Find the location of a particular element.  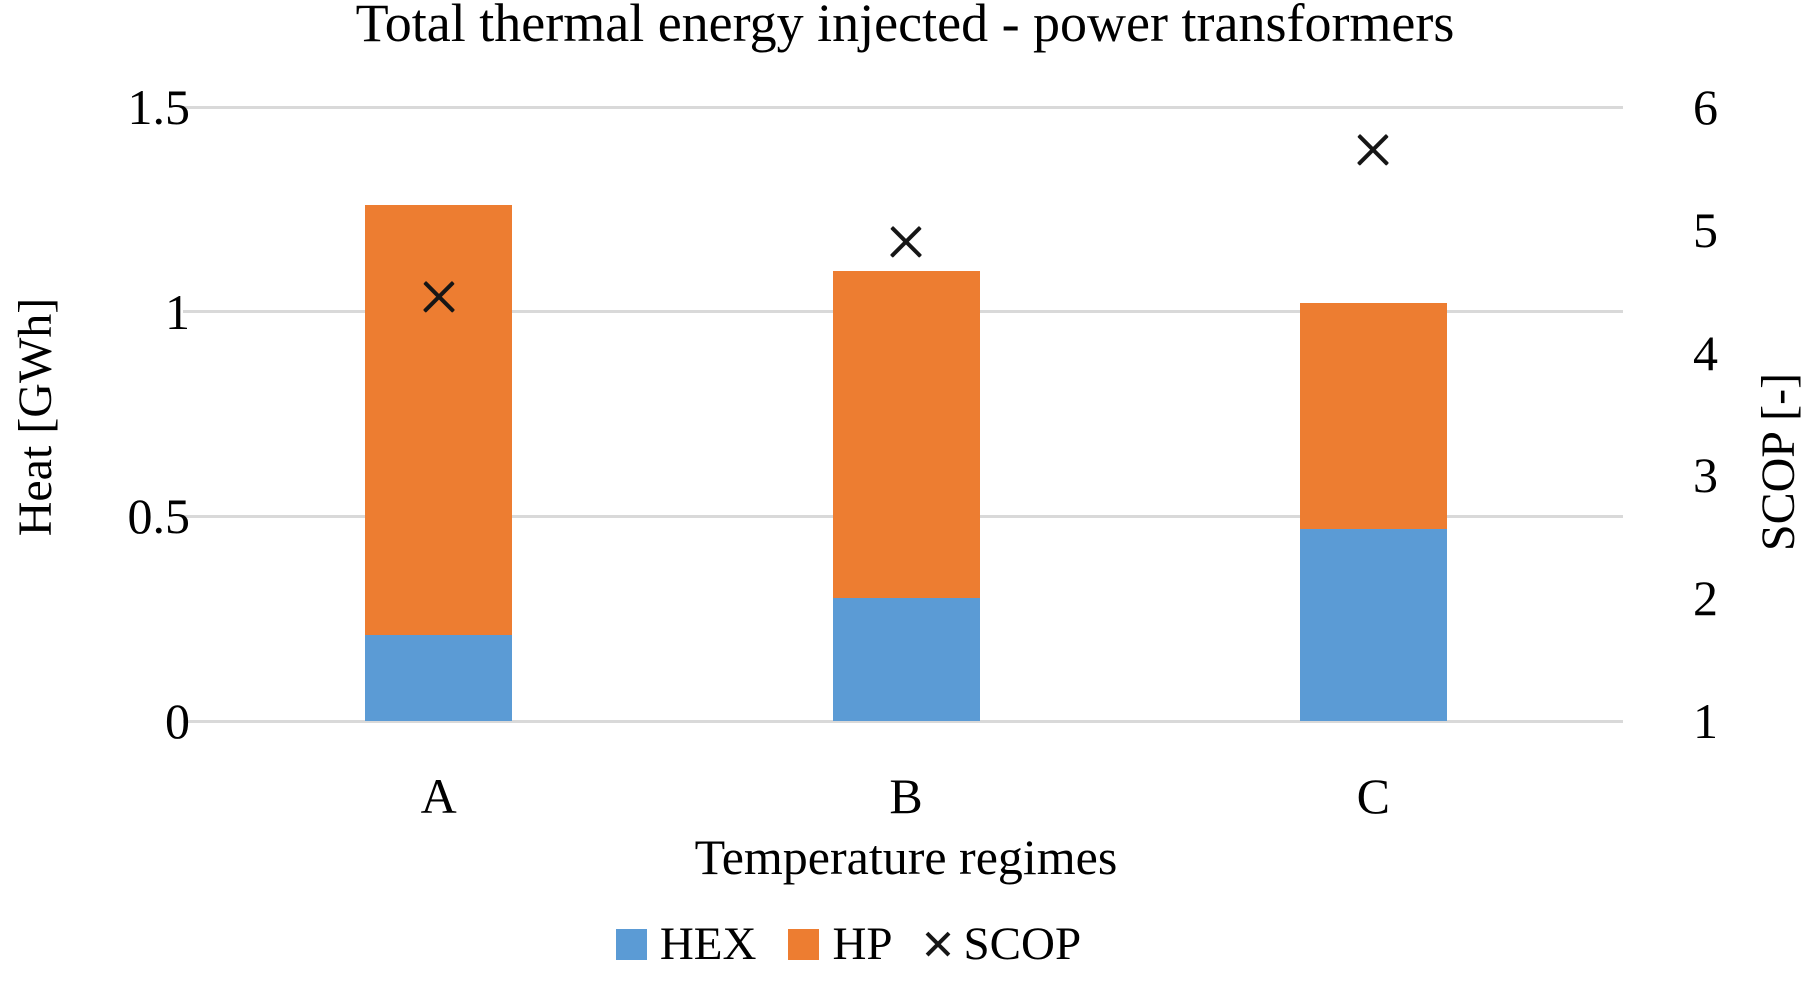

x-marker-icon is located at coordinates (938, 944).